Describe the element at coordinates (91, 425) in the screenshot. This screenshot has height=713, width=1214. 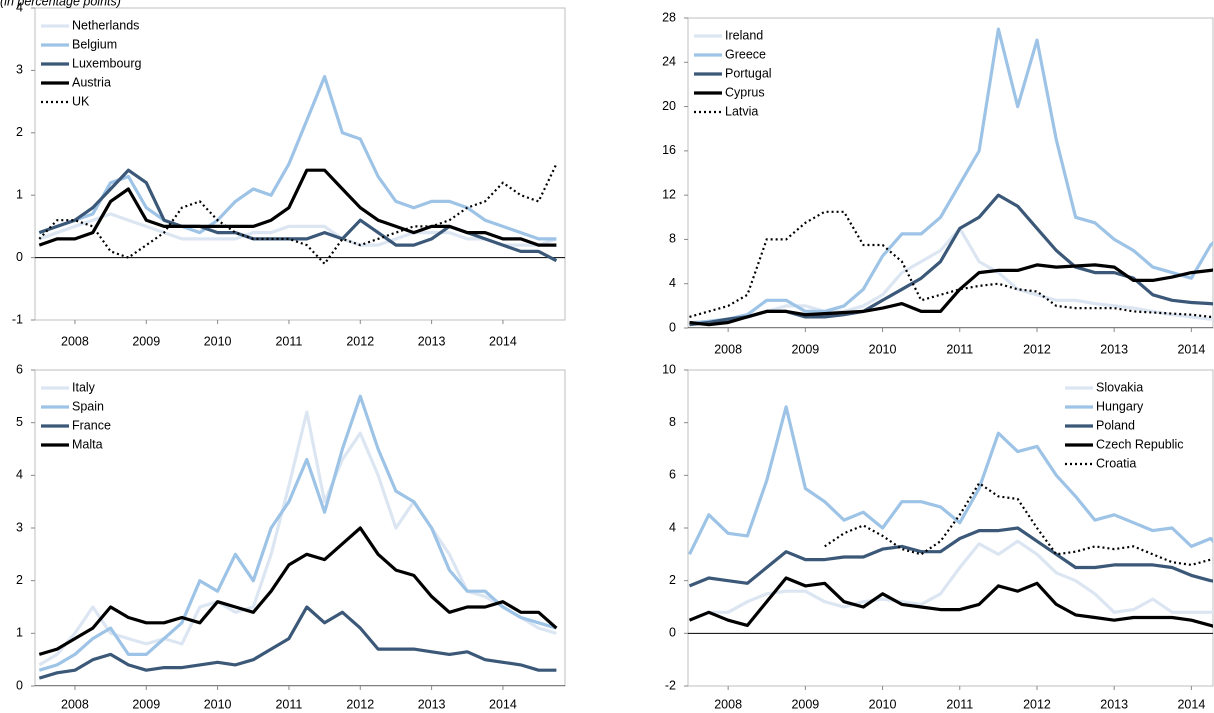
I see `legend-label: France` at that location.